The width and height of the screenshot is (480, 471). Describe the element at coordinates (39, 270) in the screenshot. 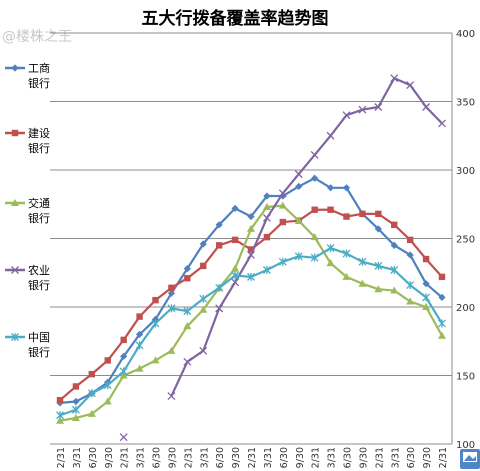

I see `legend-label: 农业` at that location.